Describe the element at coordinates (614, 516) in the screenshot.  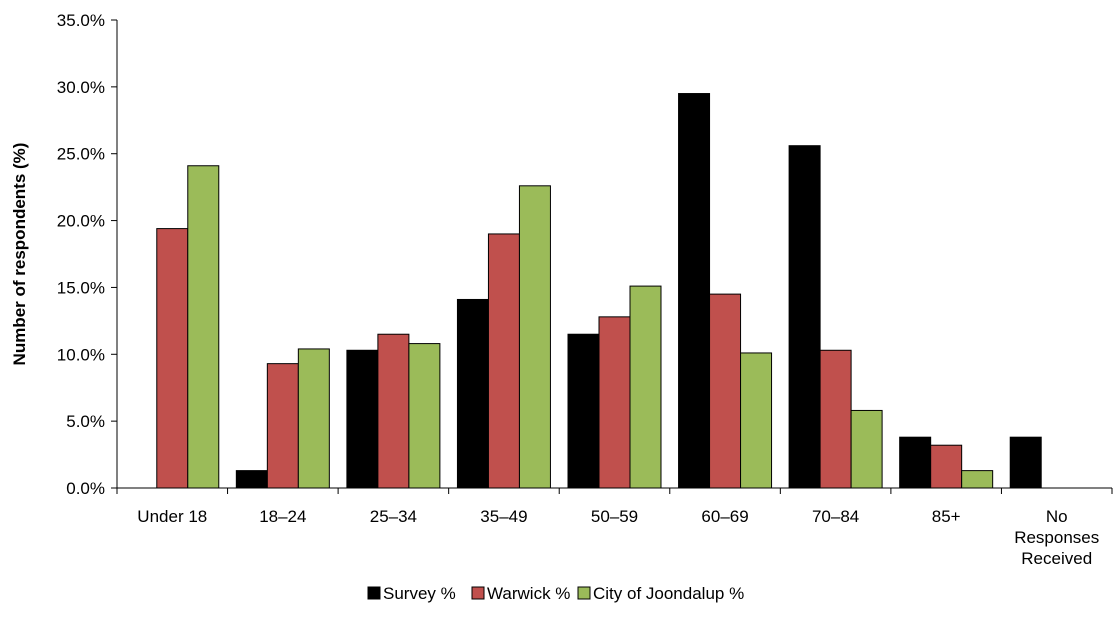
I see `x-tick-label: 50–59` at that location.